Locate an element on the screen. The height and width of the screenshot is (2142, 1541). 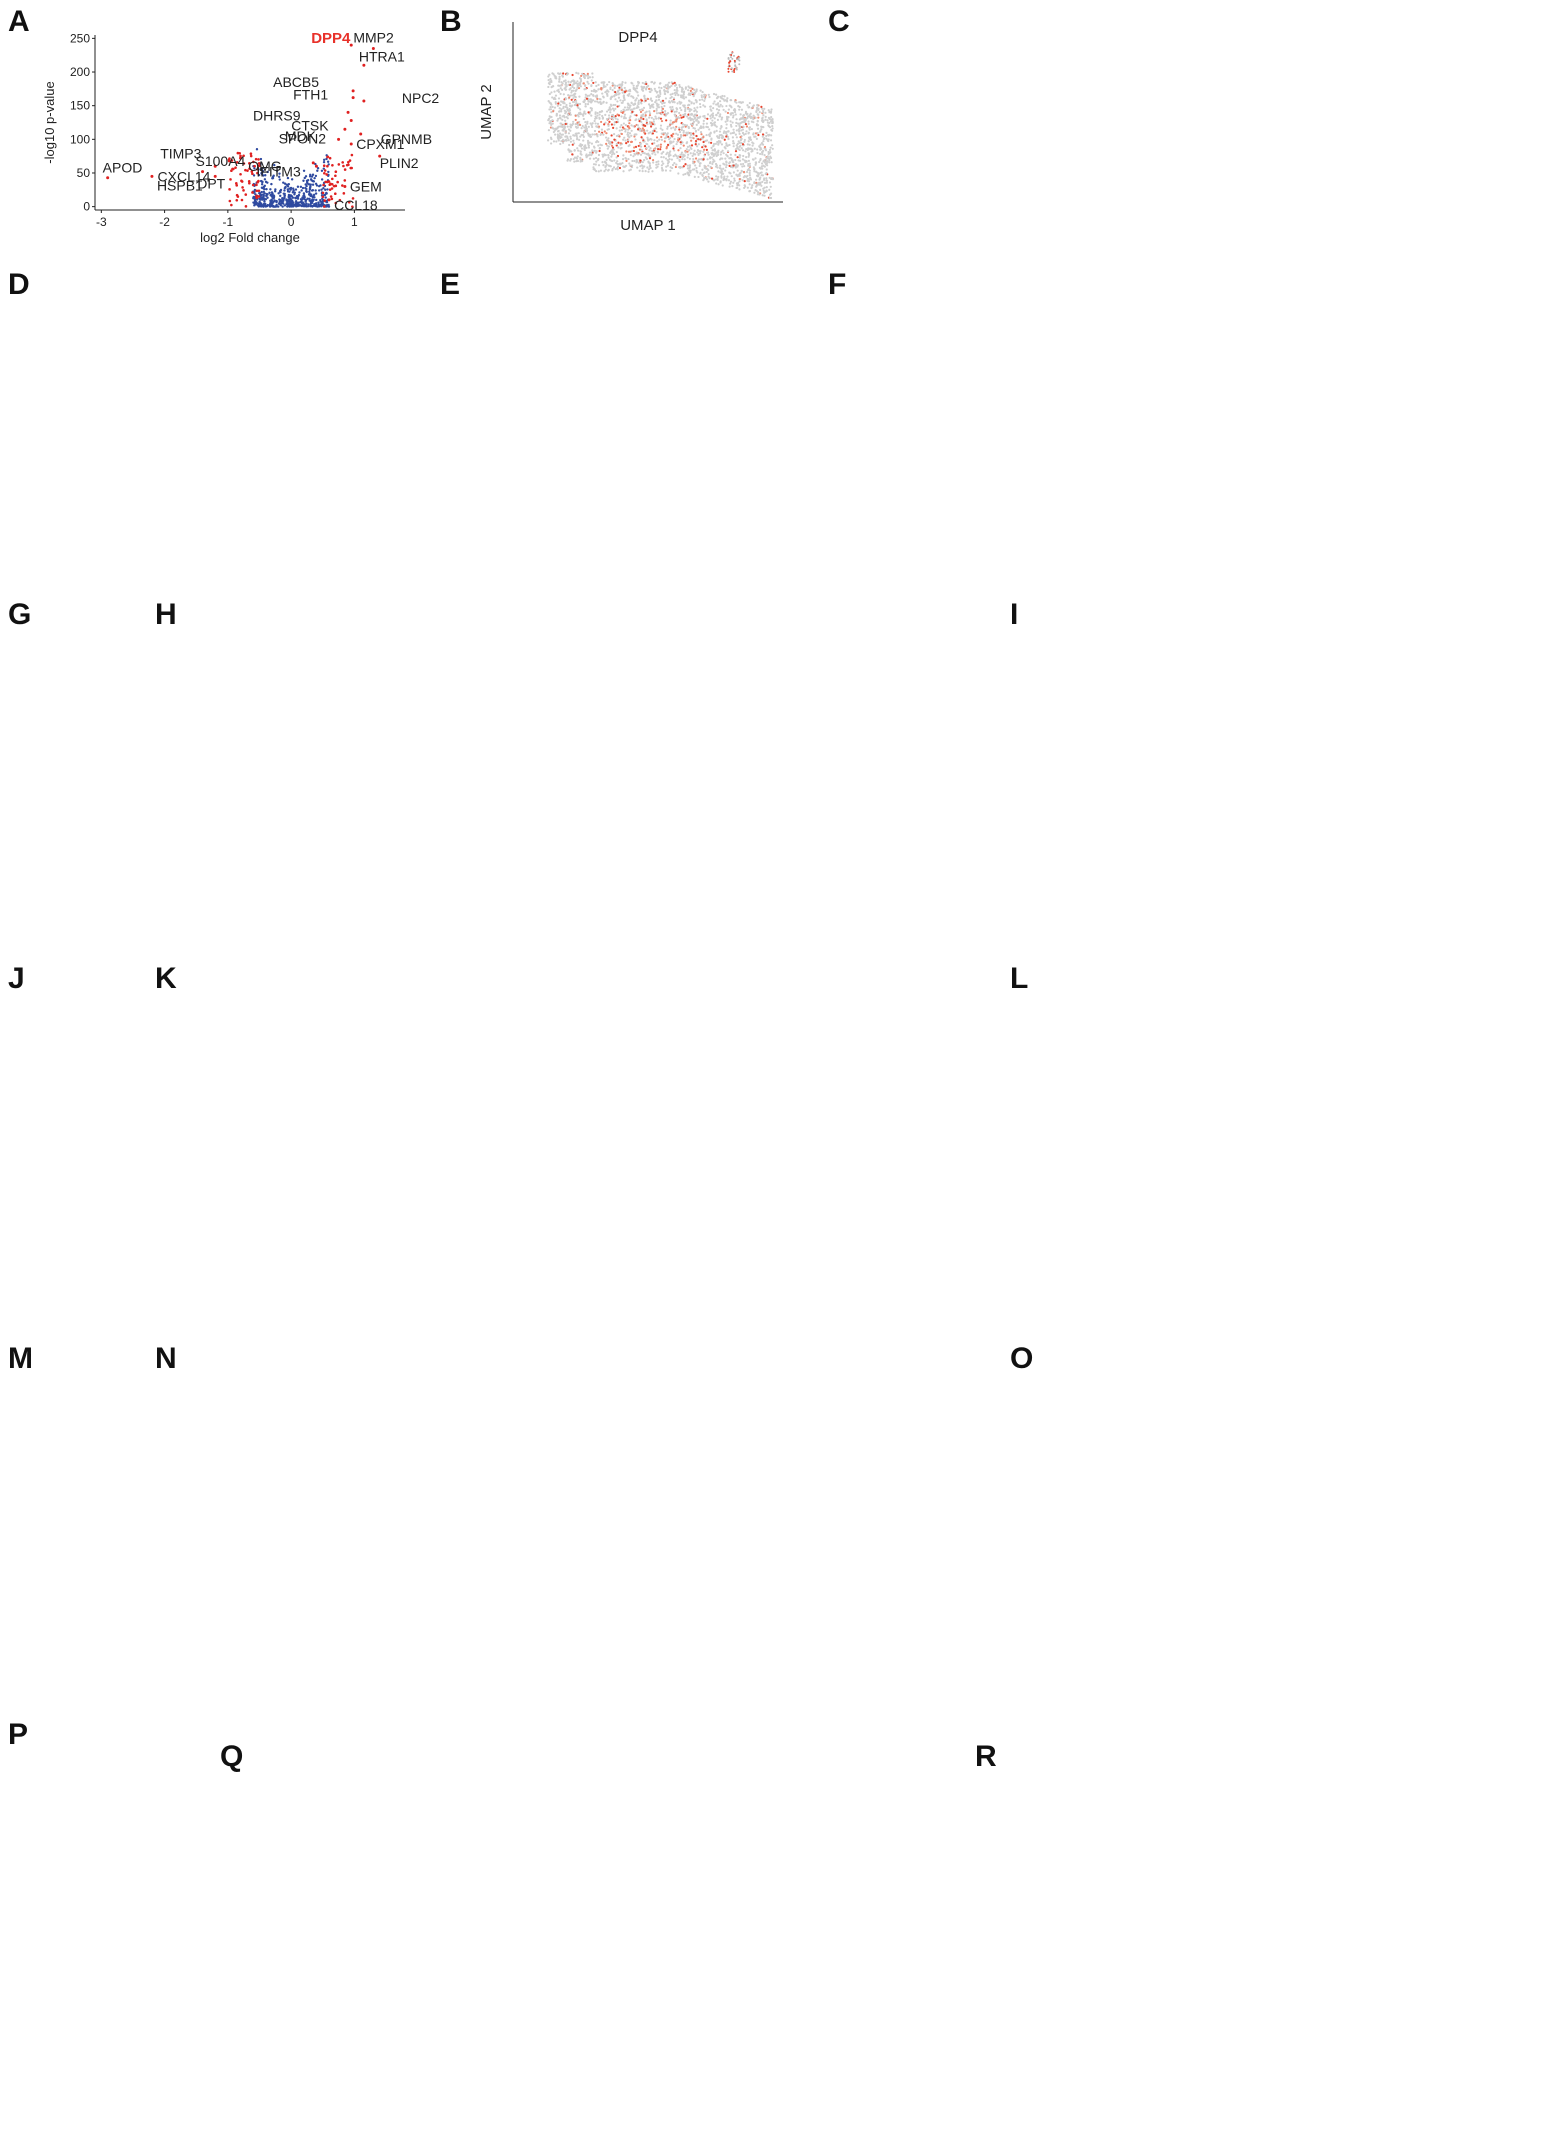
panel-label-q: Q is located at coordinates (232, 1756).